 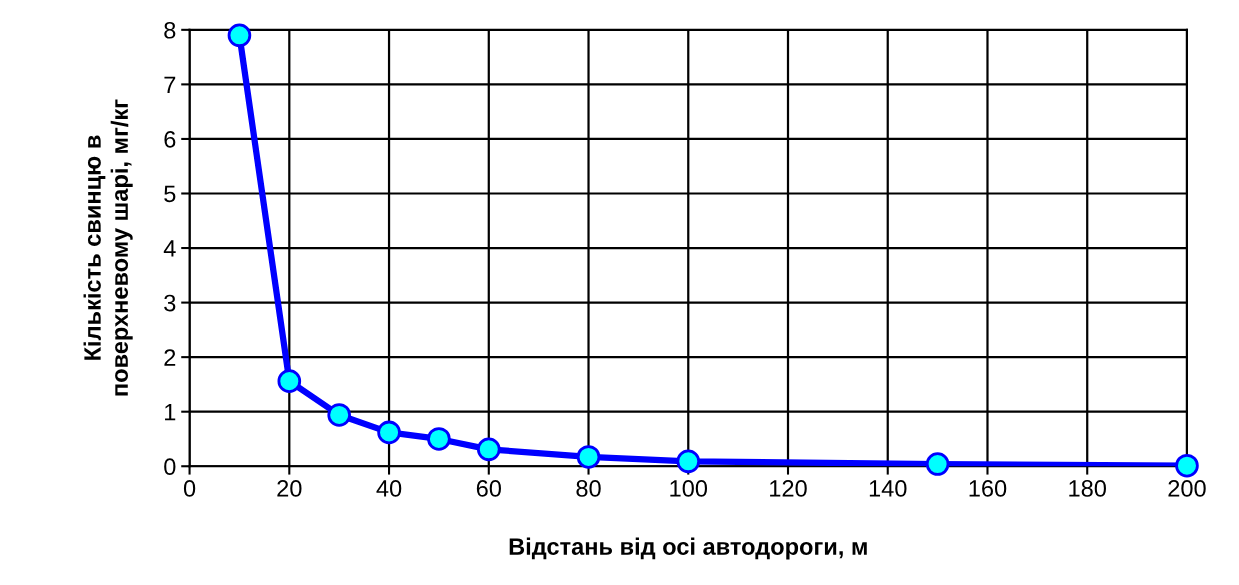 What do you see at coordinates (170, 357) in the screenshot?
I see `y-tick-label: 2` at bounding box center [170, 357].